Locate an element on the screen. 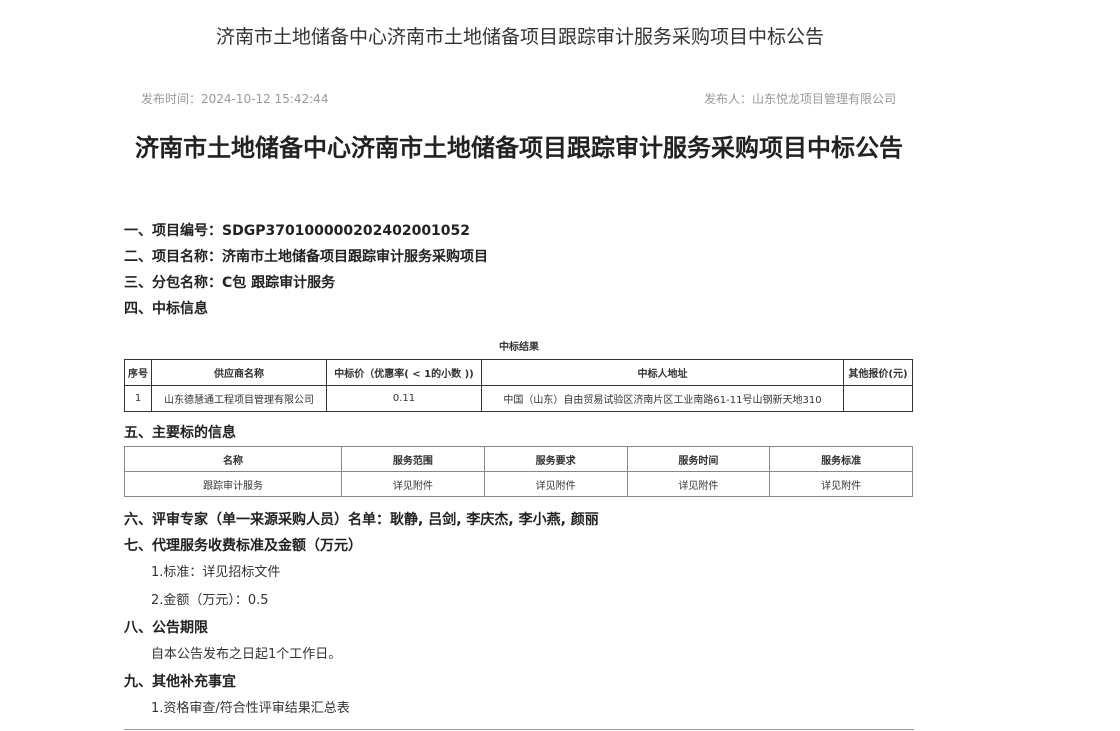 This screenshot has width=1120, height=731. col-header: 中标人地址 is located at coordinates (662, 372).